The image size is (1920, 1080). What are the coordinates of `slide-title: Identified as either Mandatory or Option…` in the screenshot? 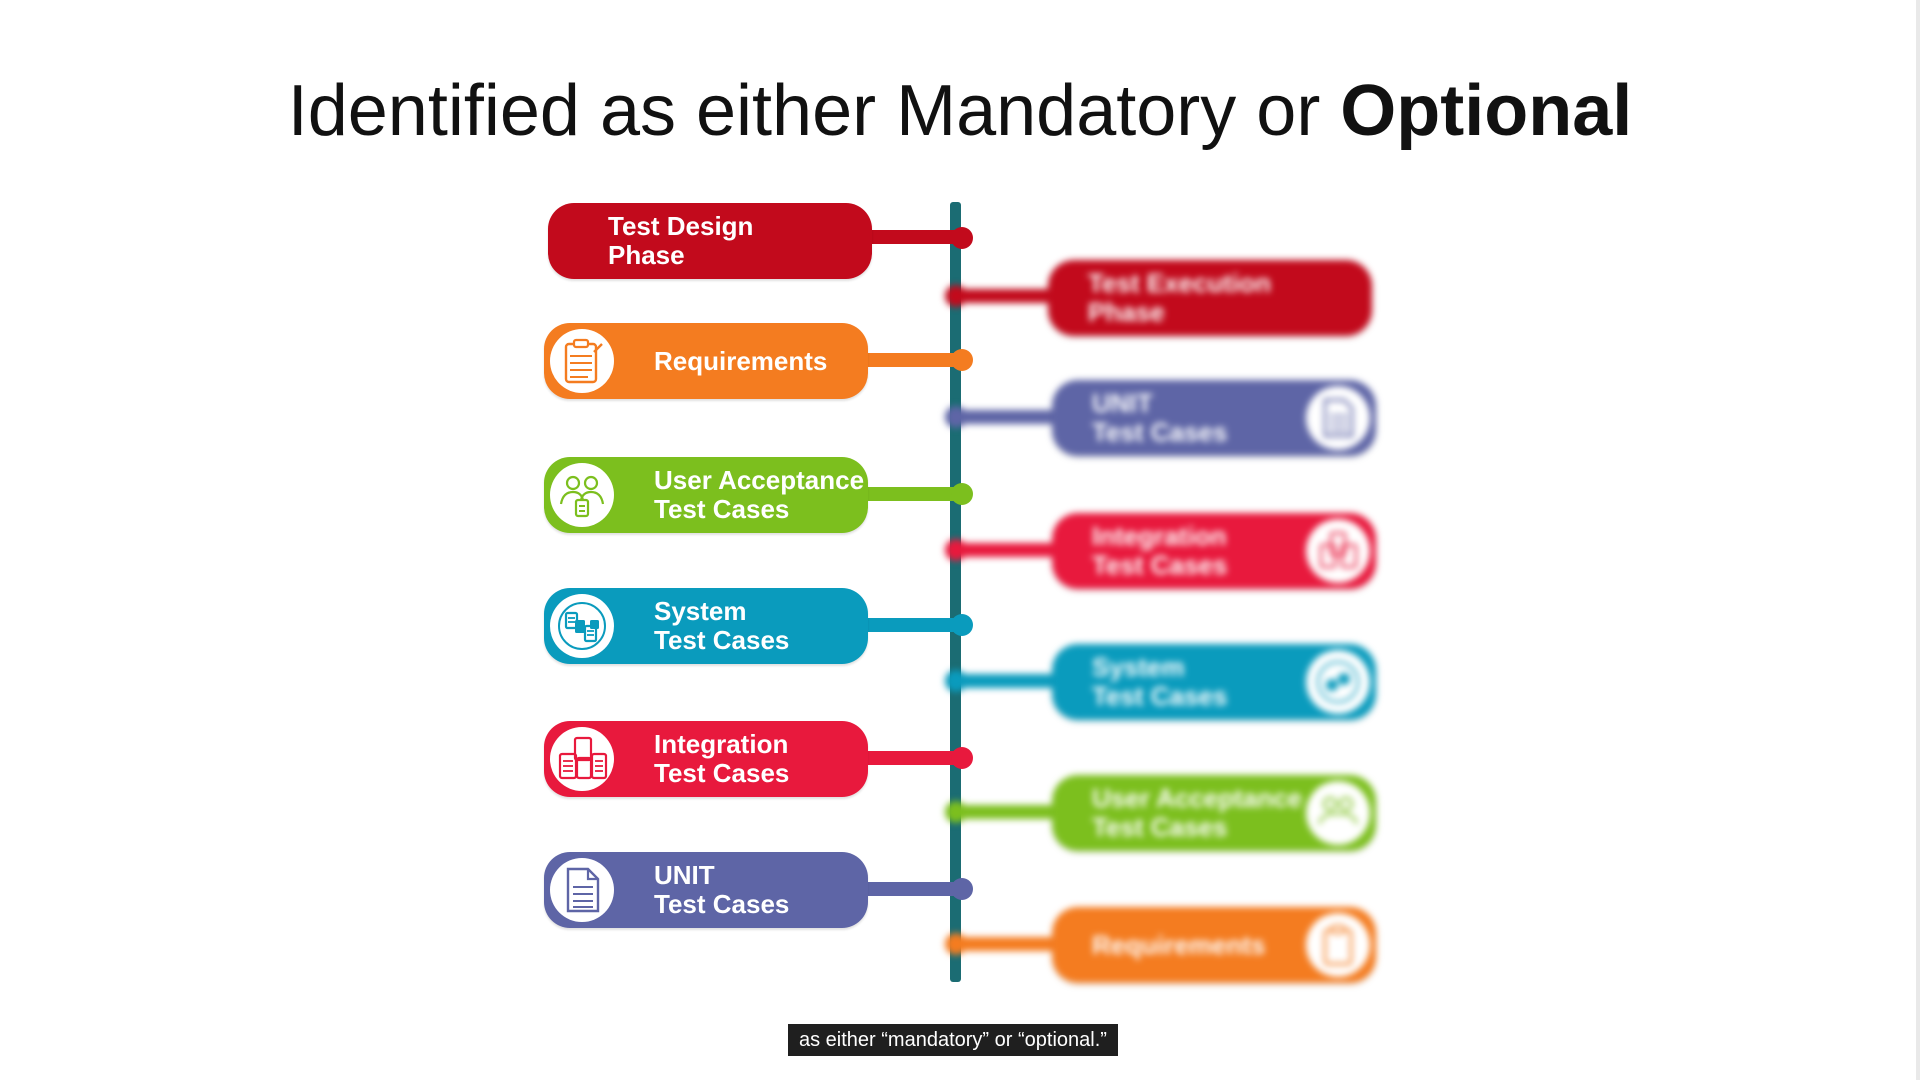 It's located at (960, 111).